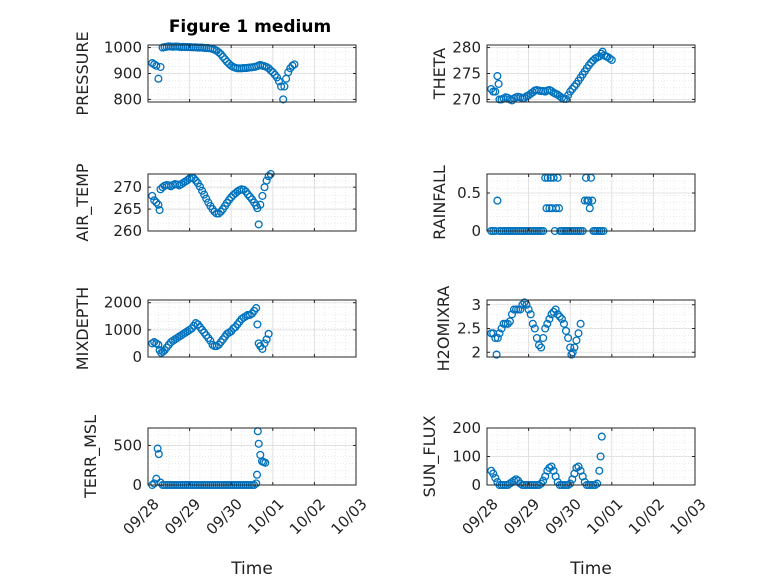 The height and width of the screenshot is (583, 778). Describe the element at coordinates (83, 202) in the screenshot. I see `y-axis-label: AIR_TEMP` at that location.